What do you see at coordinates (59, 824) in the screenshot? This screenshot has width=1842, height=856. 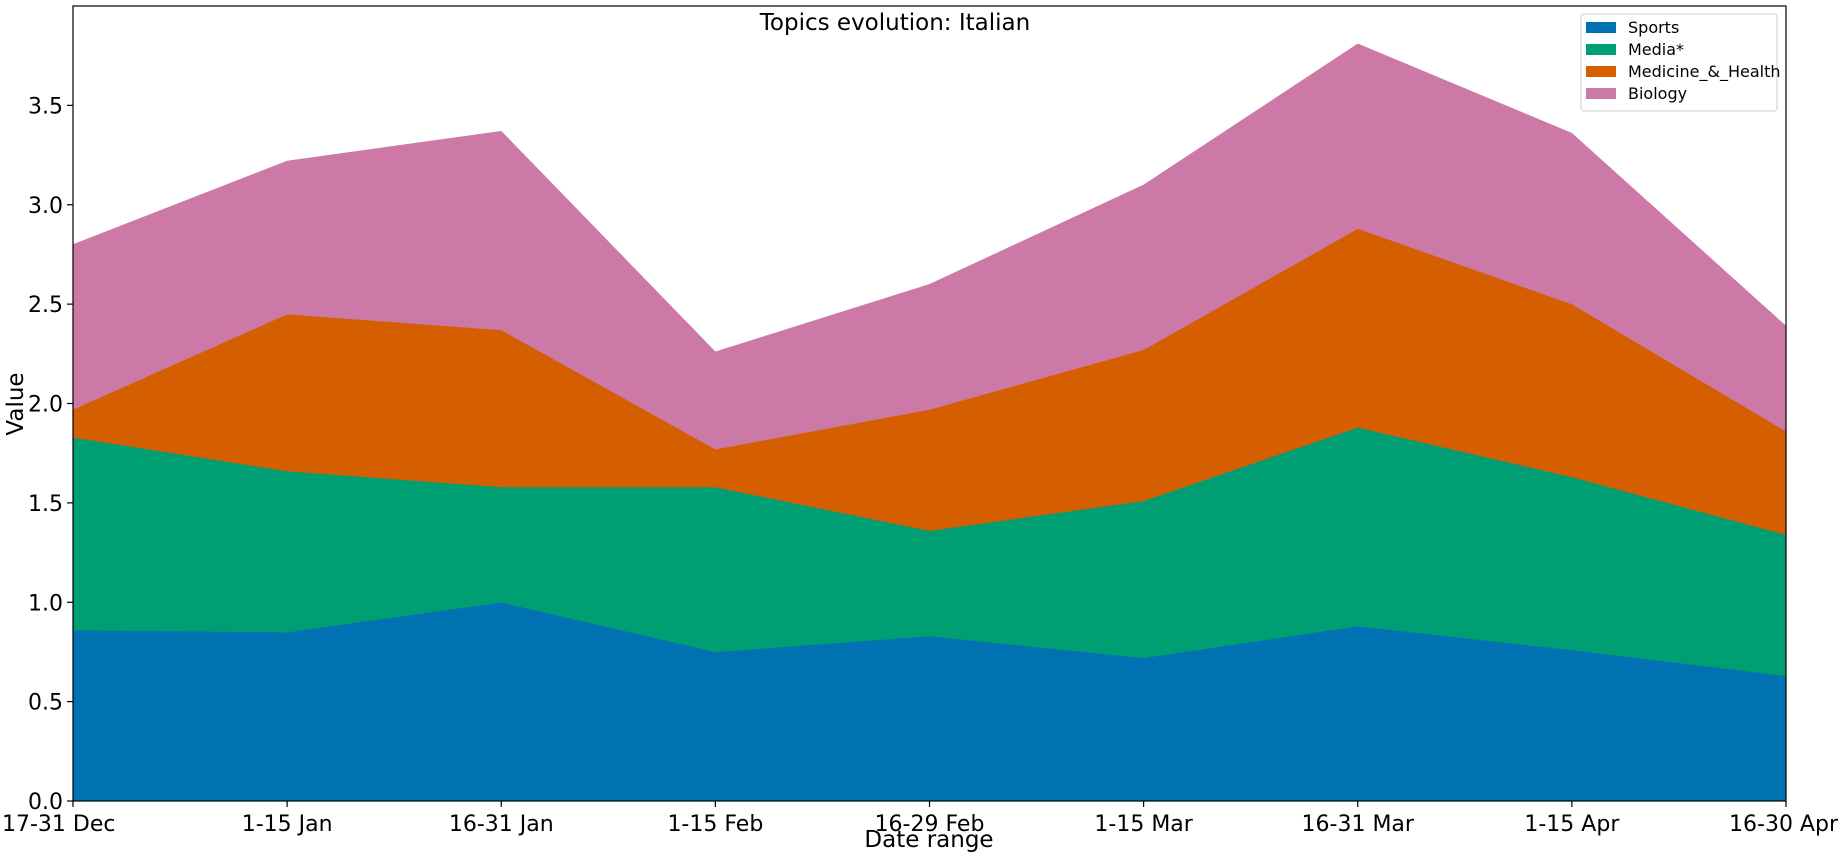 I see `x-tick-label: 17-31 Dec` at bounding box center [59, 824].